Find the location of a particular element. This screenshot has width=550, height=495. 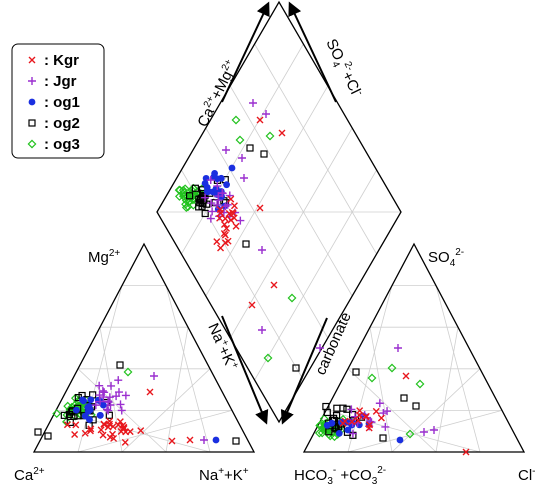

label-hco3-co3: HCO3- +CO32- is located at coordinates (340, 476).